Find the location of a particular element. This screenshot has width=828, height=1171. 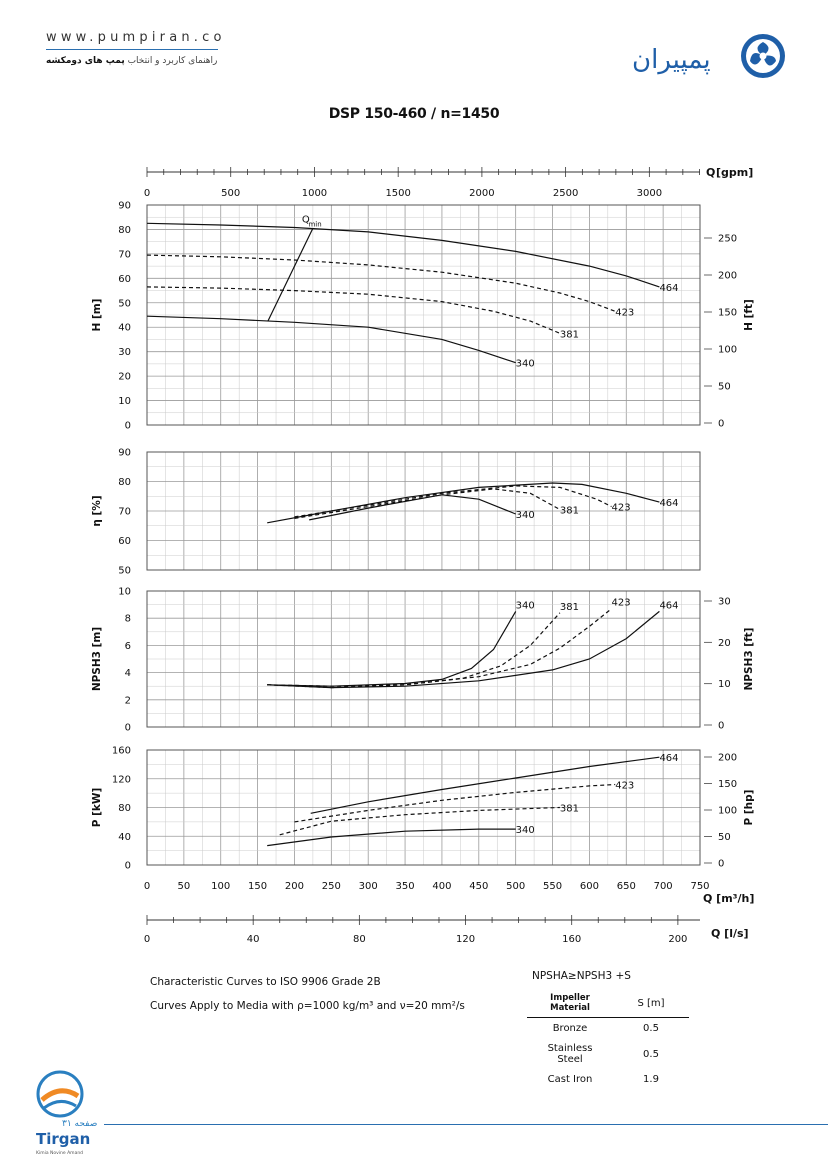

npsh-label-464: 464 is located at coordinates (668, 605).